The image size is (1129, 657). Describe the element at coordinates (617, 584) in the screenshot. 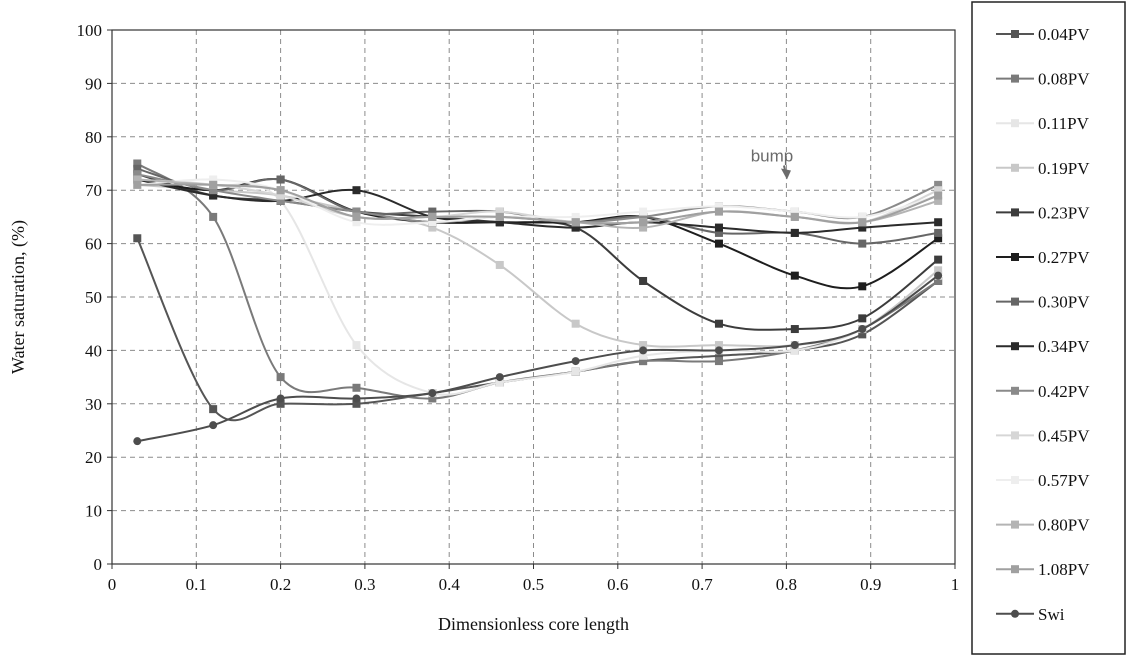

I see `x-tick-label: 0.6` at that location.